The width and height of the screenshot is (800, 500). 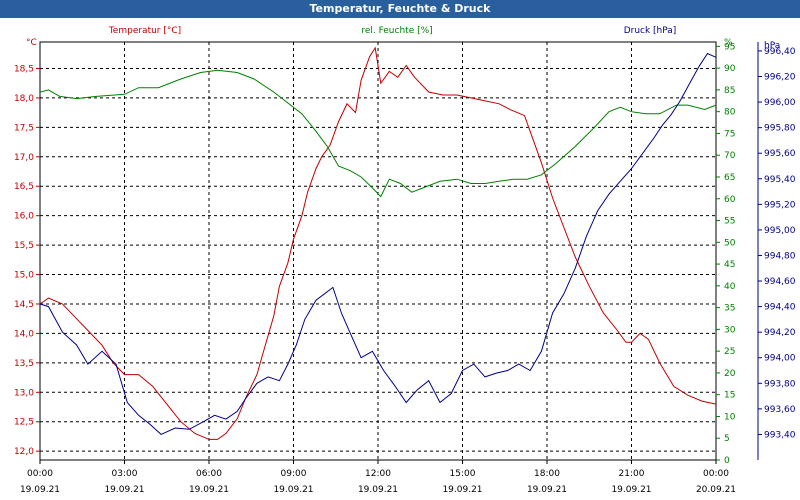 What do you see at coordinates (780, 231) in the screenshot?
I see `pressure-tick-label: 995,00` at bounding box center [780, 231].